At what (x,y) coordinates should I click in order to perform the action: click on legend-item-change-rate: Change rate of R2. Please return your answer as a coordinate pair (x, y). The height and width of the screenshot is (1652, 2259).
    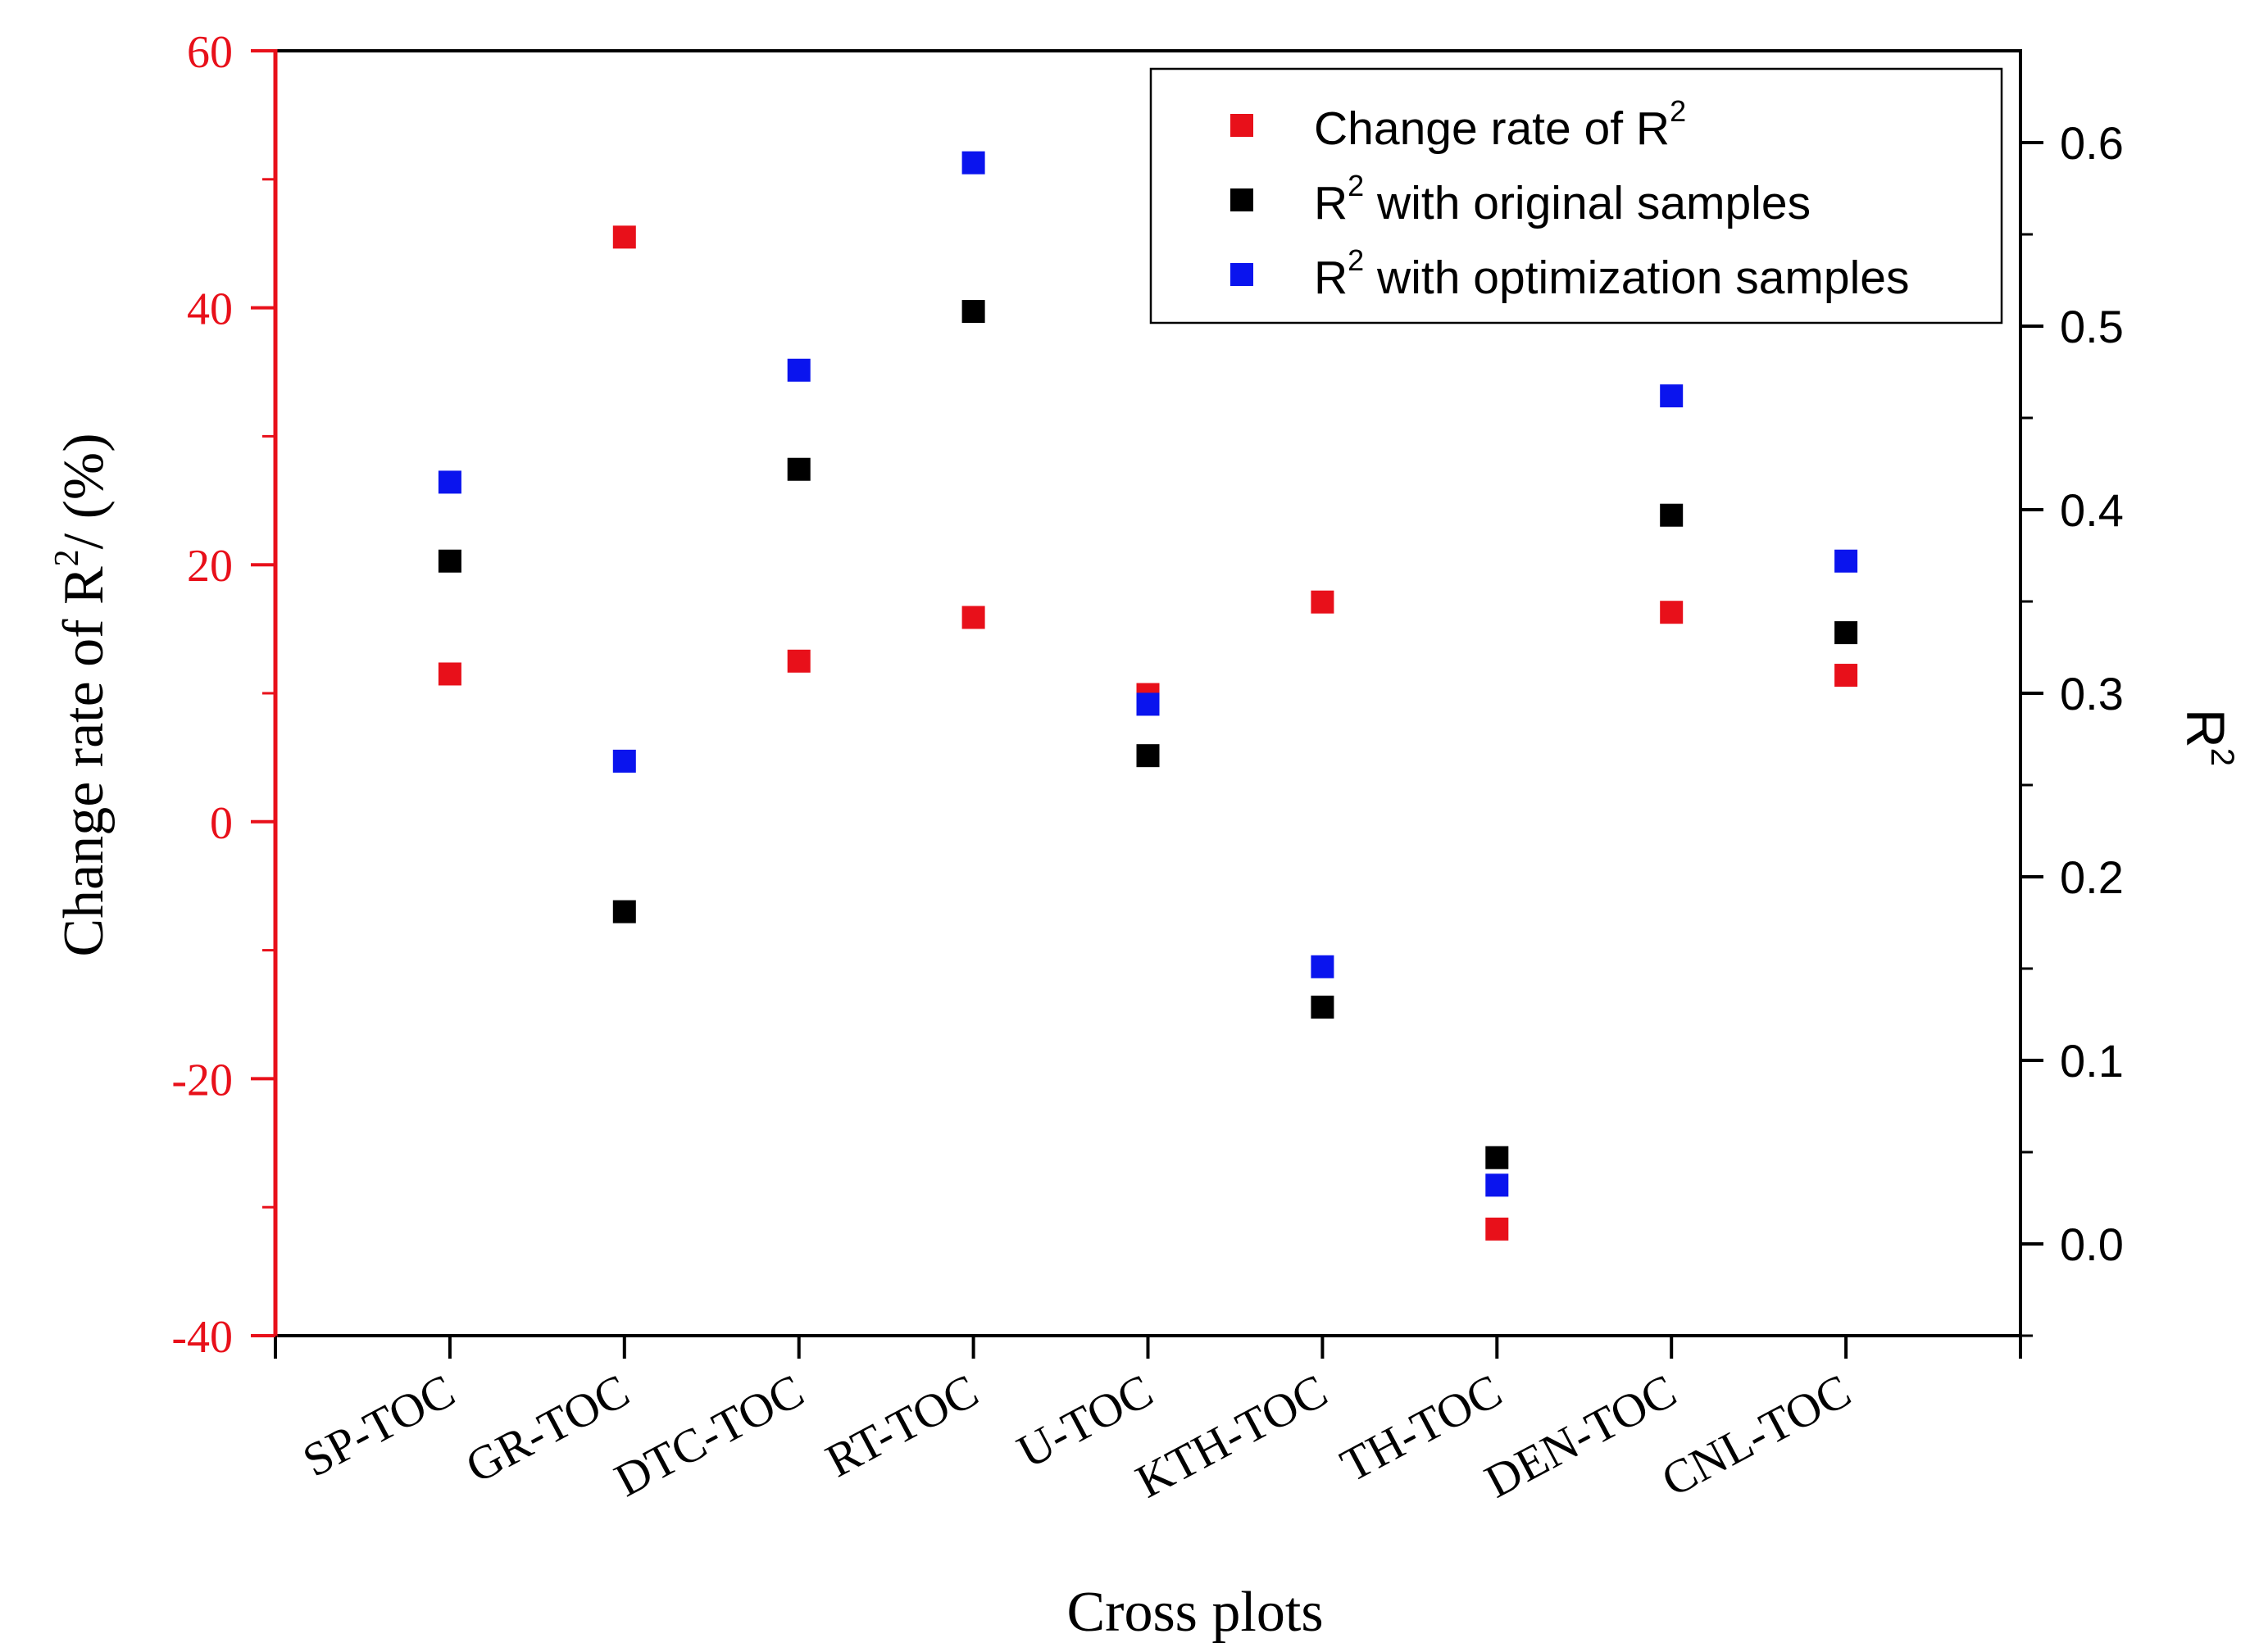
    Looking at the image, I should click on (1458, 124).